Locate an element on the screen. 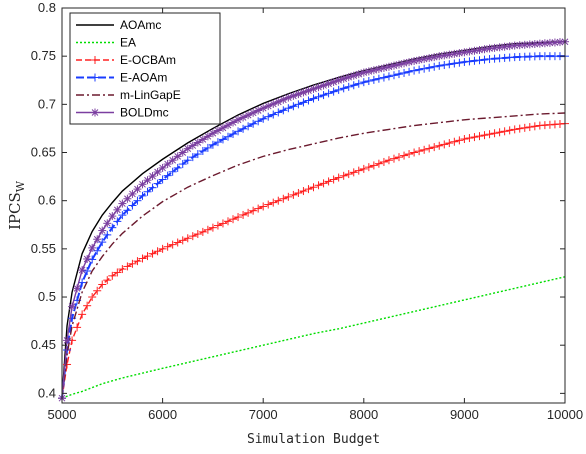 The height and width of the screenshot is (454, 586). x-tick-label: 6000 is located at coordinates (162, 414).